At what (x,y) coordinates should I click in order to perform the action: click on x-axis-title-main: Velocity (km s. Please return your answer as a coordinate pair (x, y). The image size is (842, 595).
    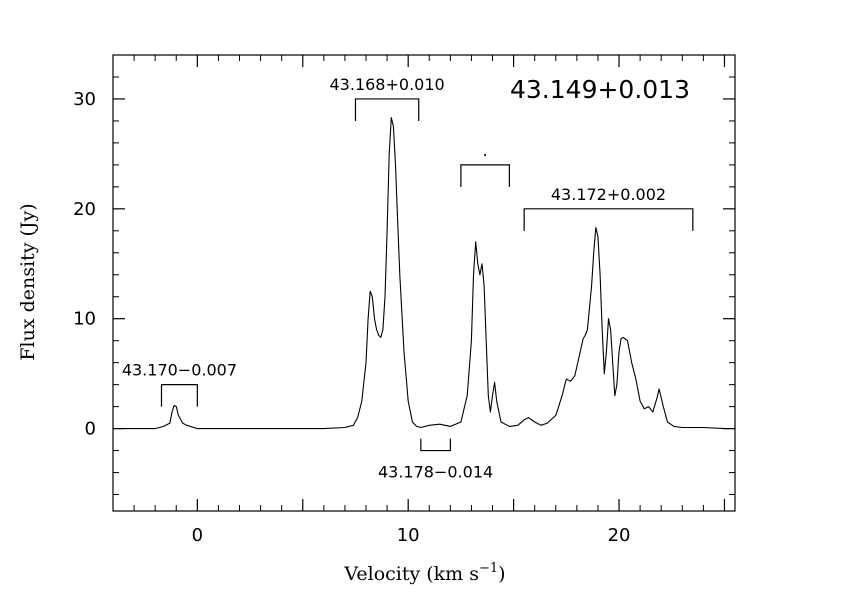
    Looking at the image, I should click on (411, 574).